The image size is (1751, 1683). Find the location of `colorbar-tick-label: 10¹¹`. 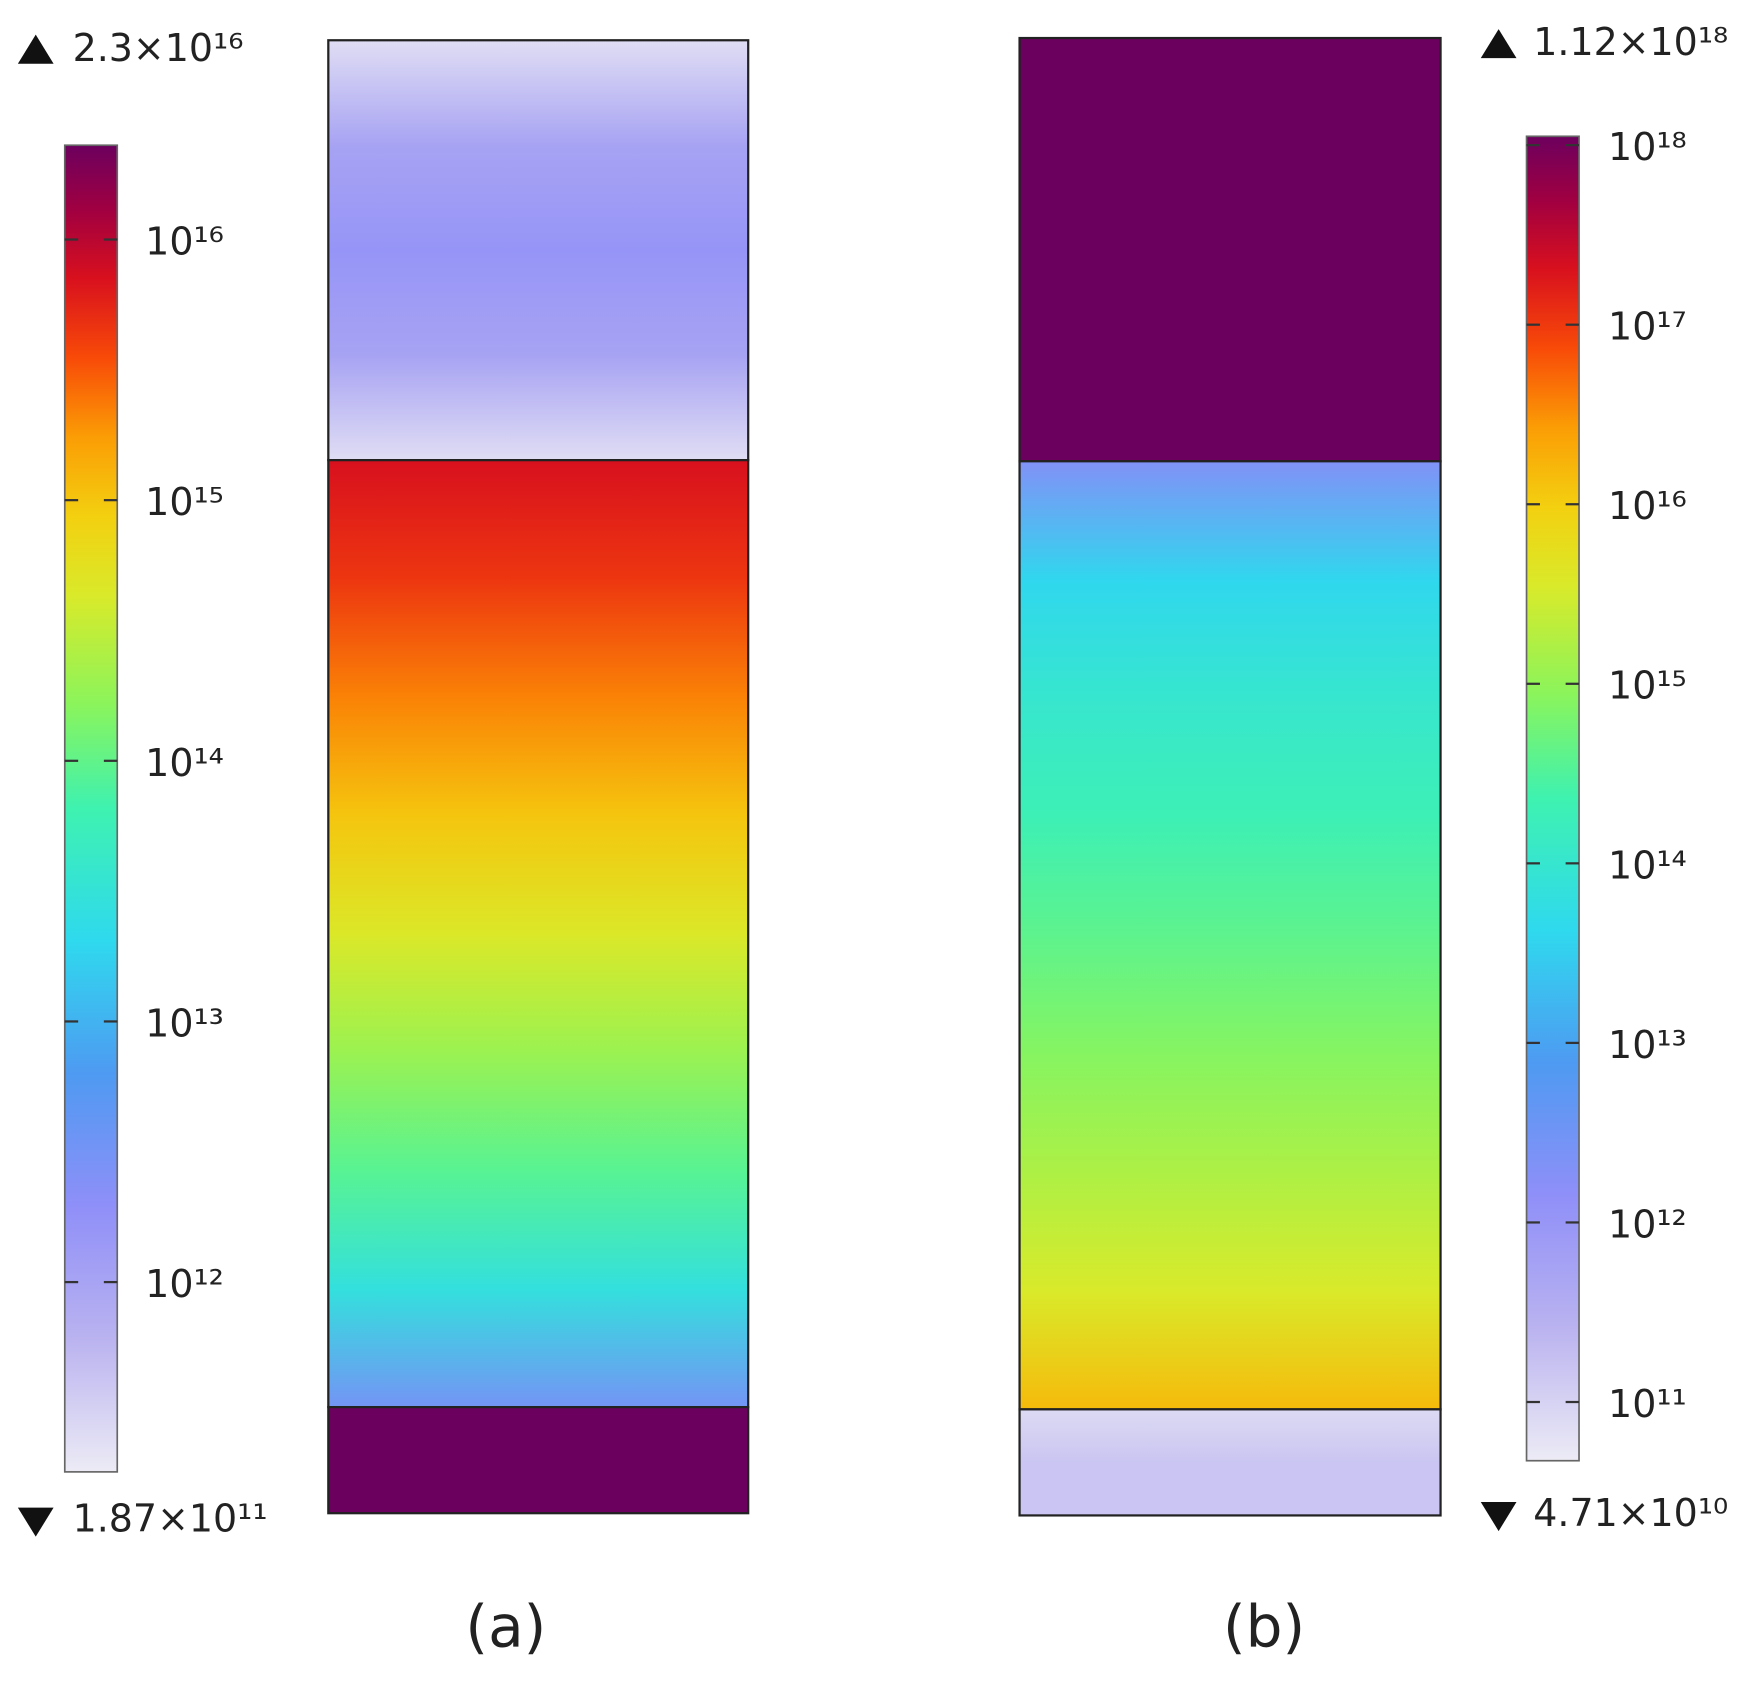

colorbar-tick-label: 10¹¹ is located at coordinates (1647, 1404).